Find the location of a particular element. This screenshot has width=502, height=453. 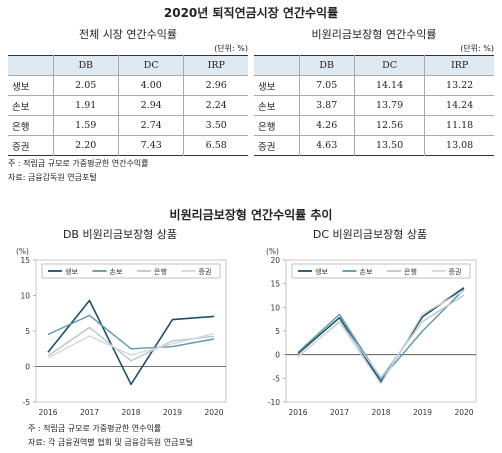

table-cell: 2.94 is located at coordinates (150, 105).